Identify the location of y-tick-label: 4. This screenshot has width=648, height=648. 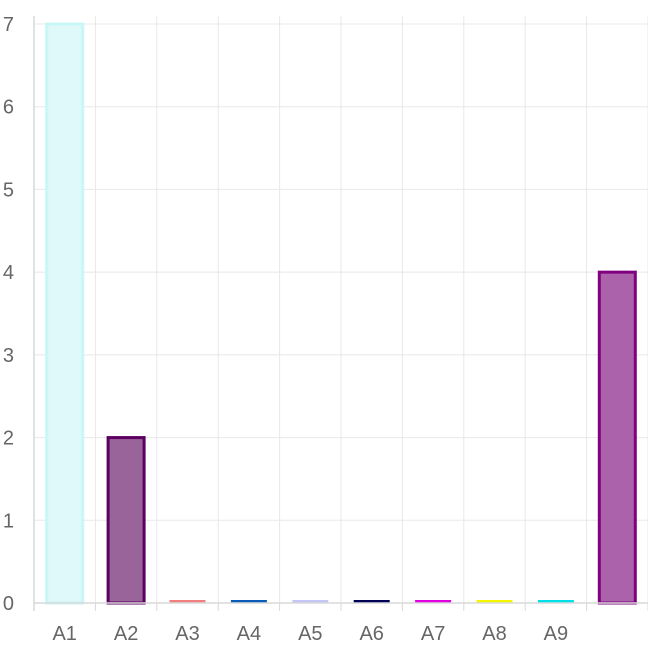
(8, 273).